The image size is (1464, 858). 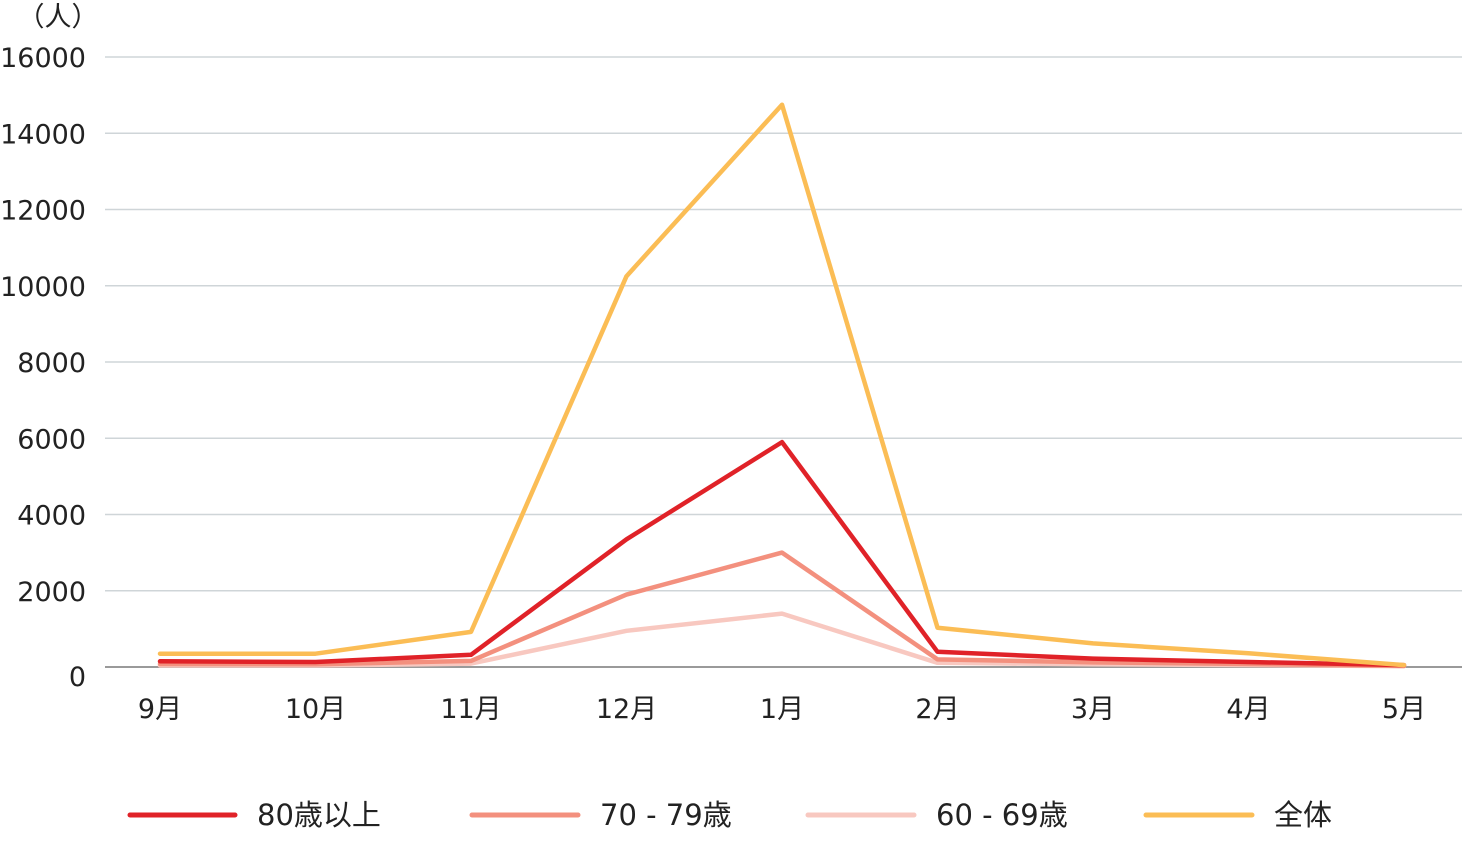 I want to click on legend-label: 80歳以上, so click(x=319, y=815).